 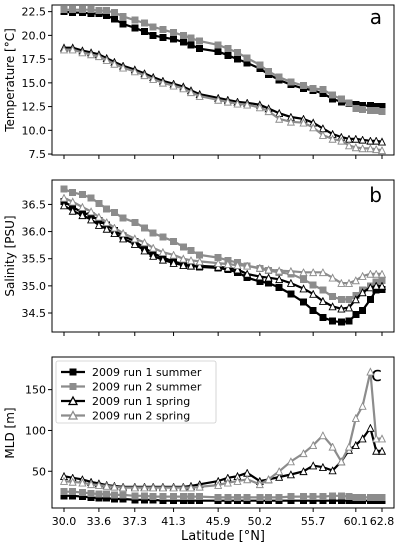 What do you see at coordinates (35, 390) in the screenshot?
I see `y-tick-label: 150` at bounding box center [35, 390].